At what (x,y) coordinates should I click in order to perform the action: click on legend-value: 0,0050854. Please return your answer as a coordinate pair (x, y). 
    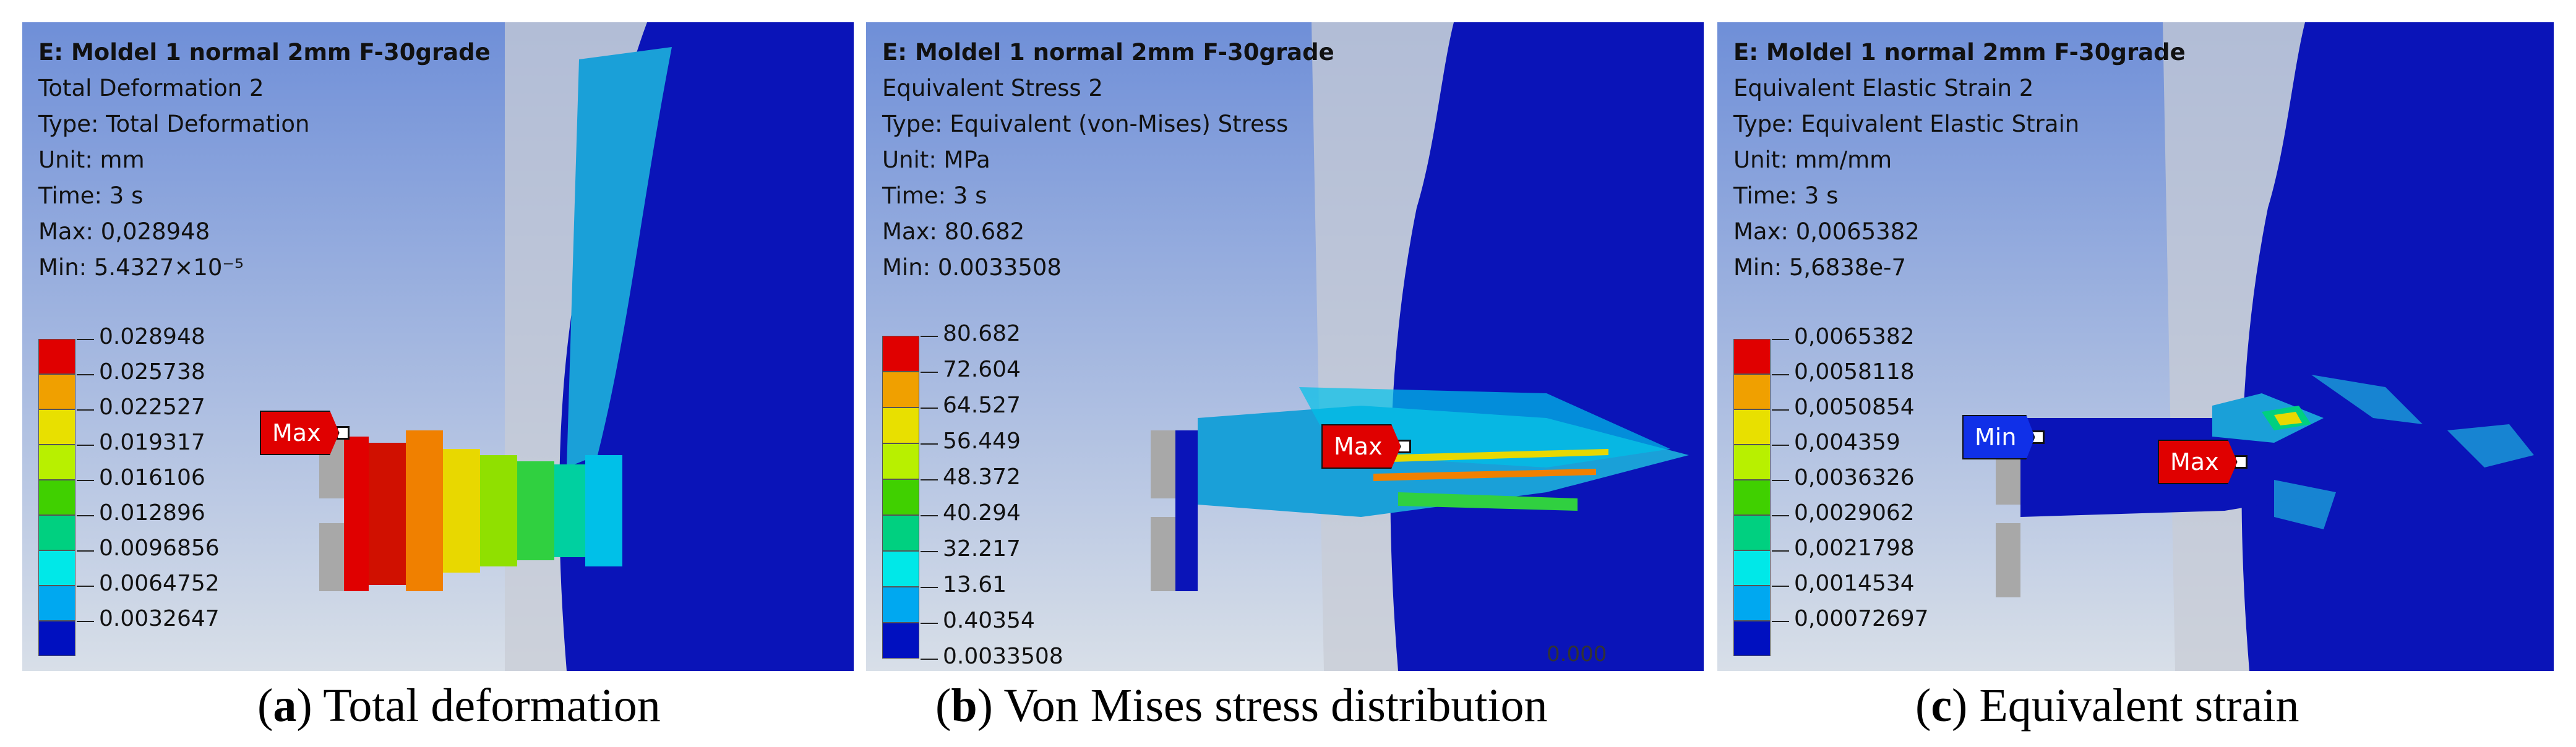
    Looking at the image, I should click on (1854, 407).